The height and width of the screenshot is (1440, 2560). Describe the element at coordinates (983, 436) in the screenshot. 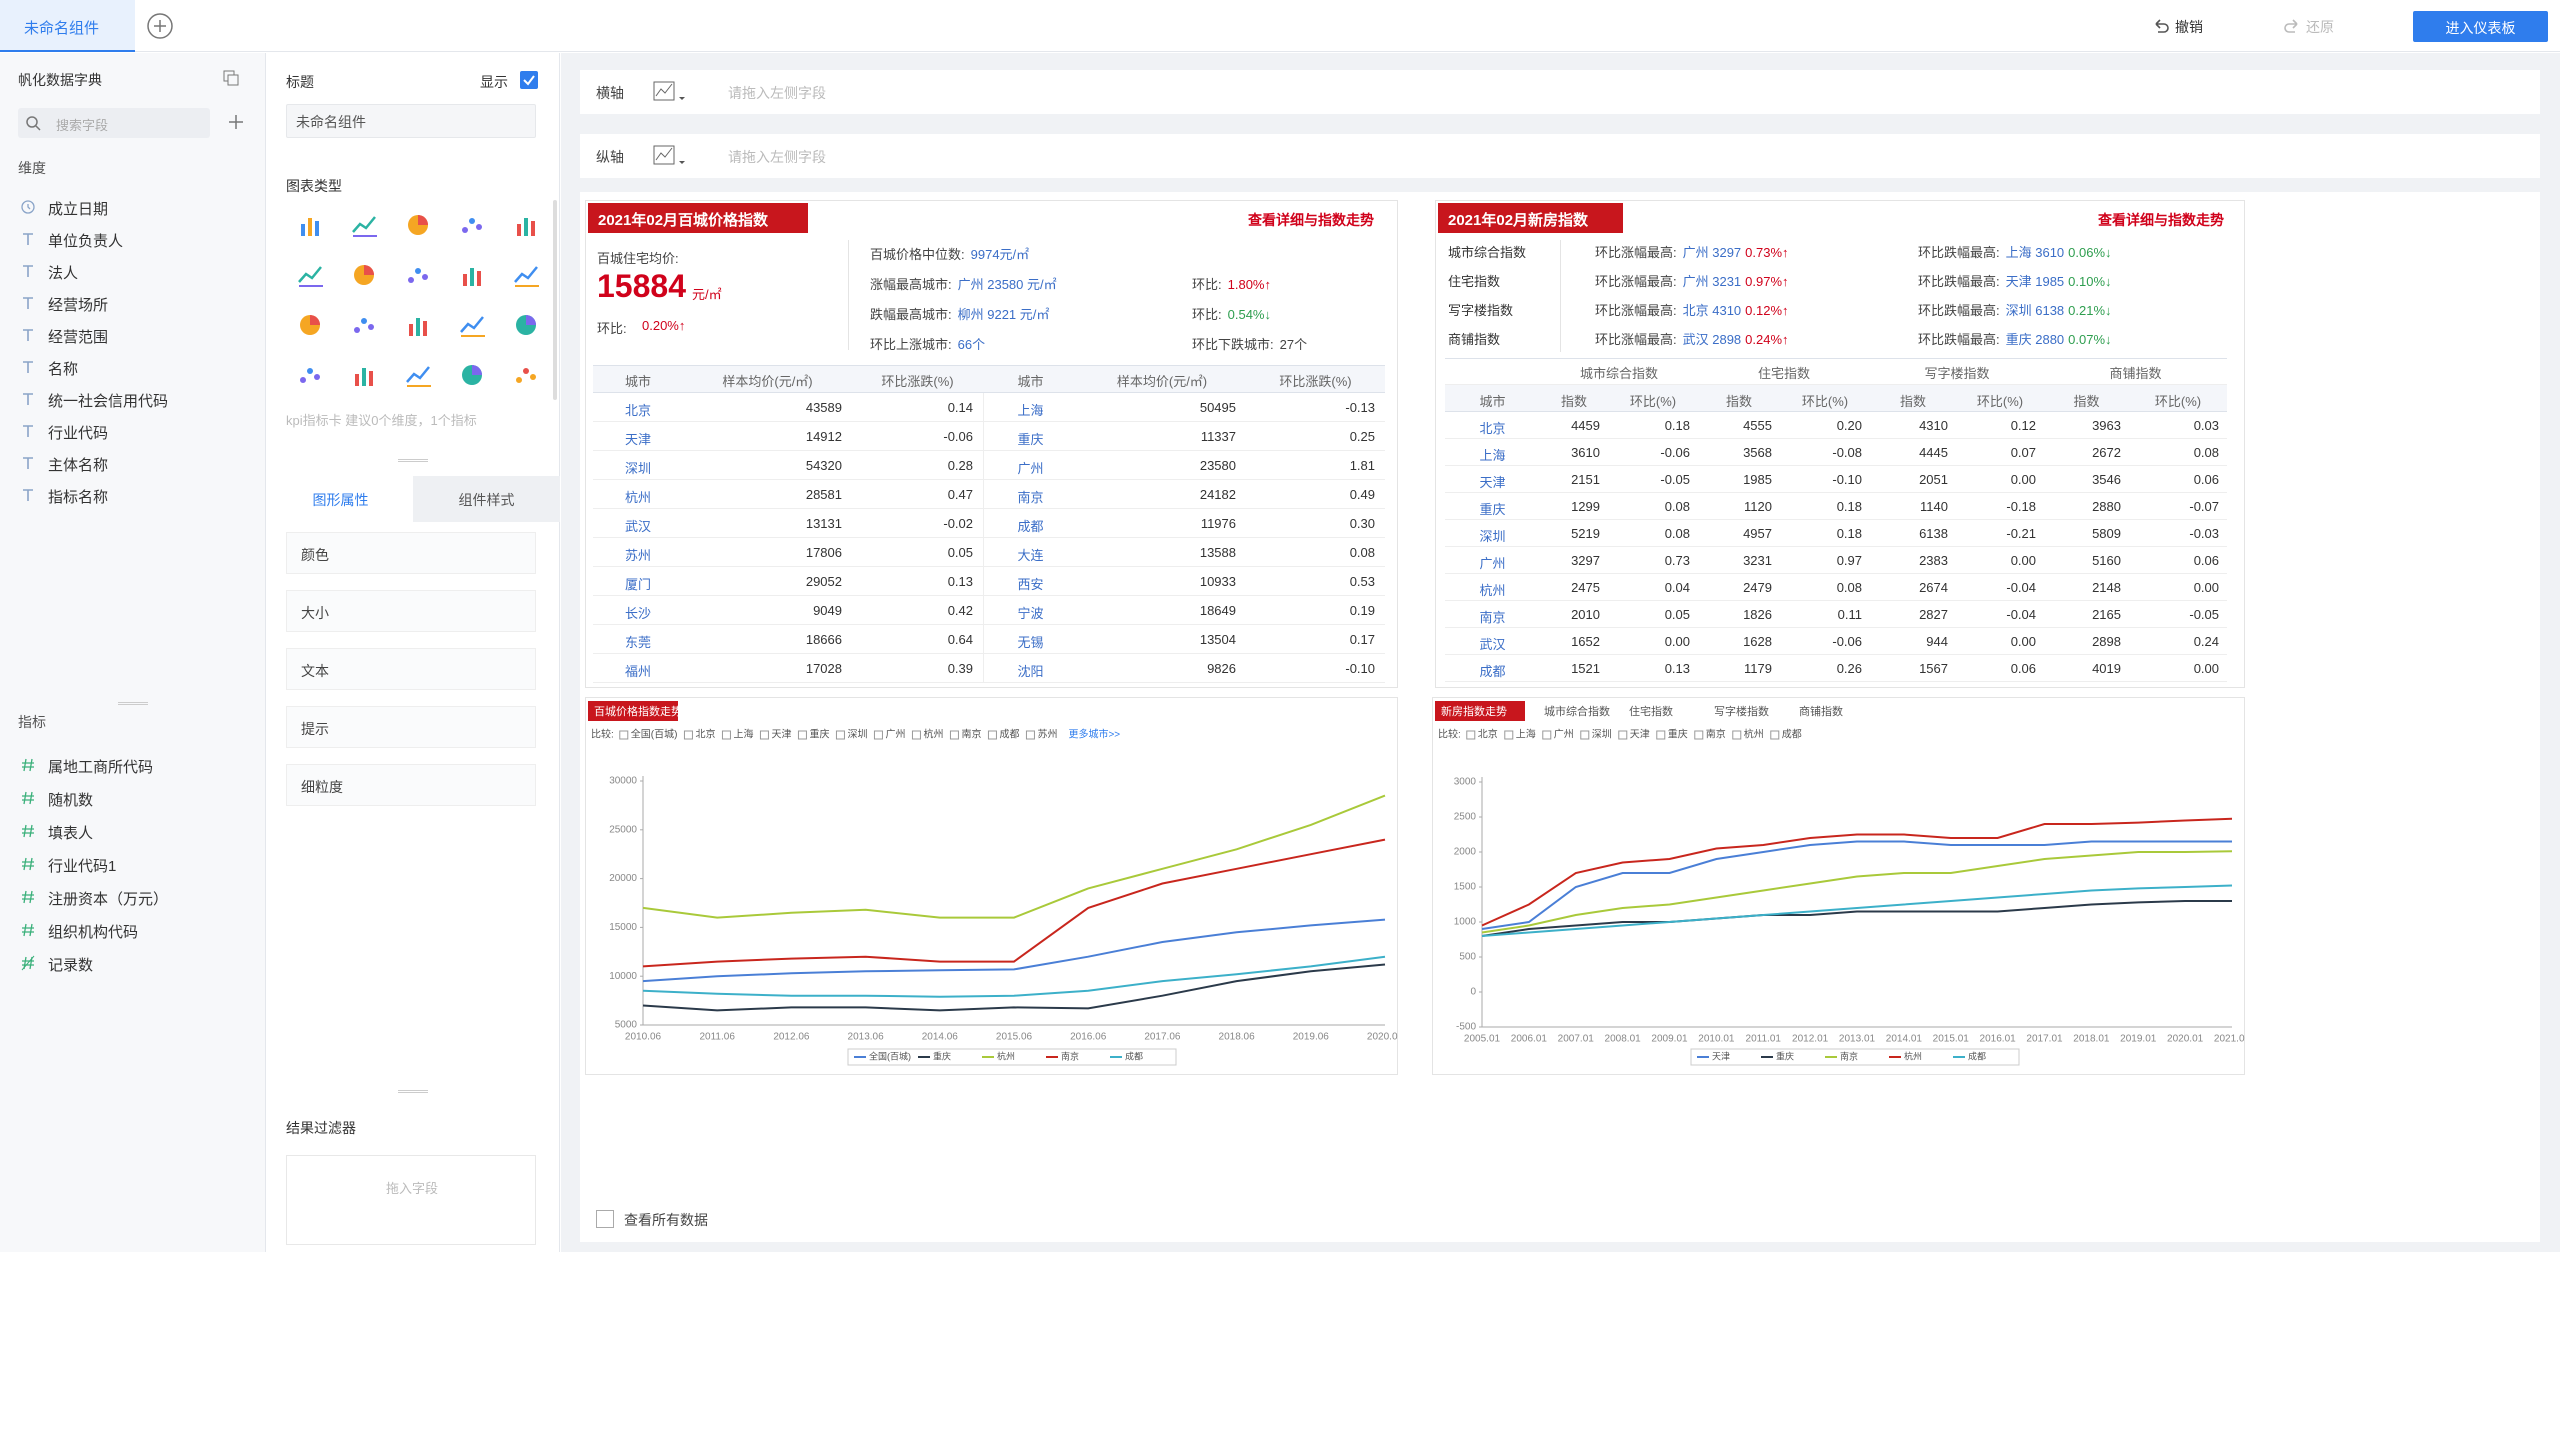

I see `column-divider` at that location.